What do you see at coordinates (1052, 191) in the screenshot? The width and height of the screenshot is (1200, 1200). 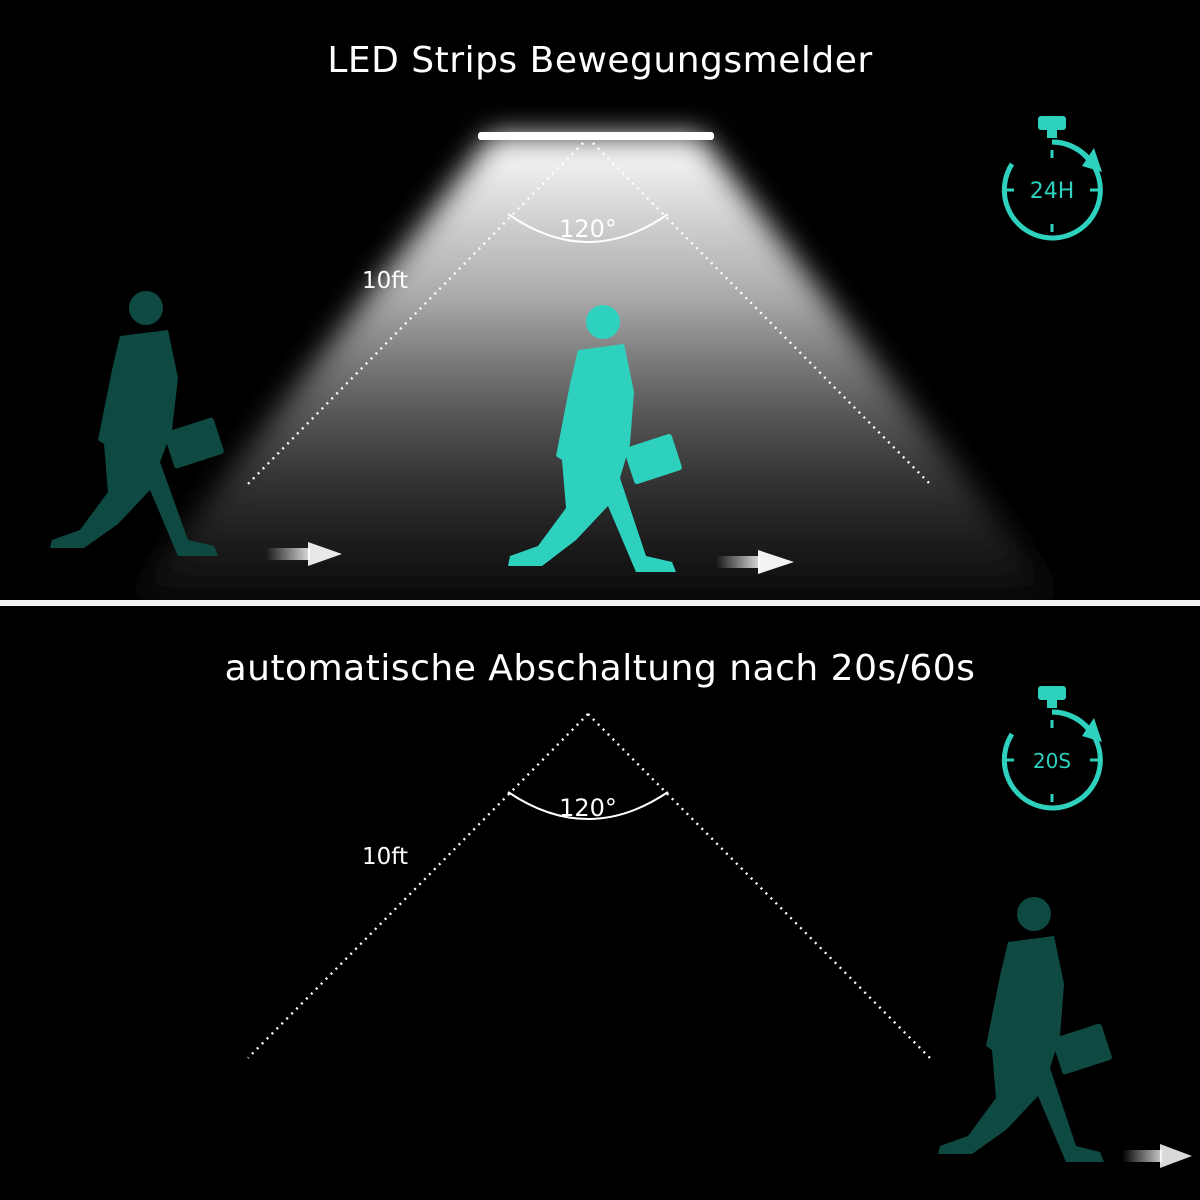 I see `timer-label: 24H` at bounding box center [1052, 191].